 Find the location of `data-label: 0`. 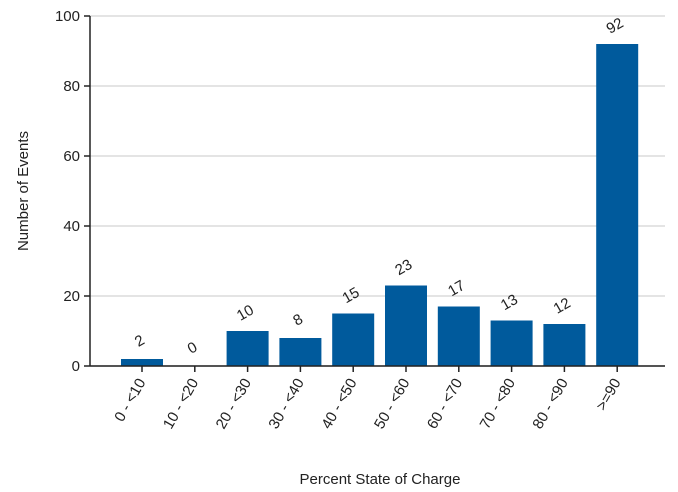

data-label: 0 is located at coordinates (193, 348).